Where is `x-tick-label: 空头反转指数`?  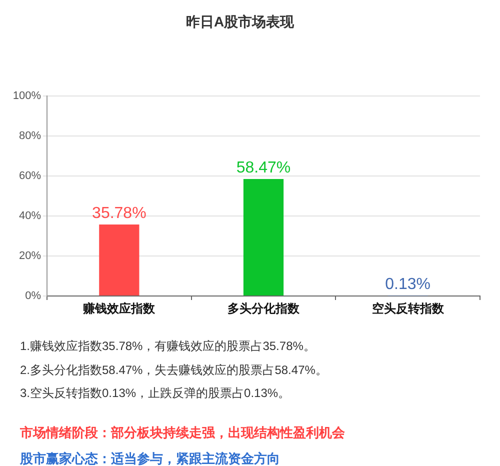 x-tick-label: 空头反转指数 is located at coordinates (408, 309).